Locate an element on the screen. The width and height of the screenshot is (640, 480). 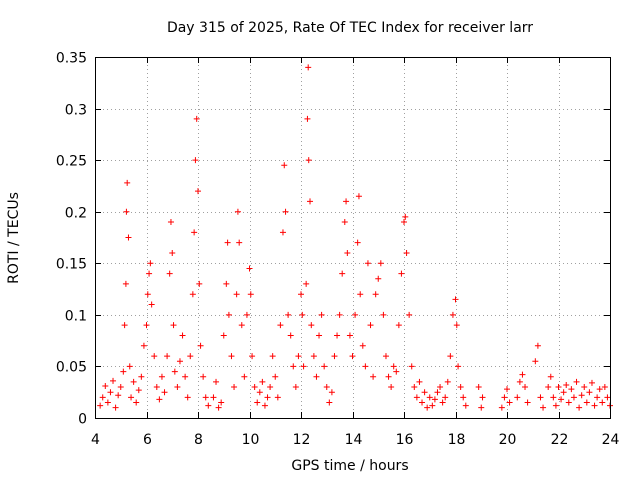
x-tick-label: 22 is located at coordinates (560, 440).